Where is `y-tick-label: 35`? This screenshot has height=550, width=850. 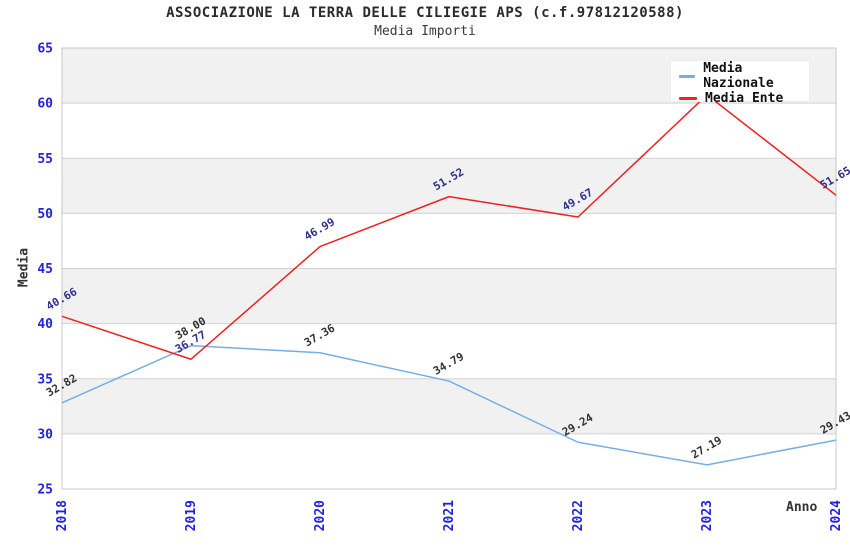
y-tick-label: 35 is located at coordinates (45, 379).